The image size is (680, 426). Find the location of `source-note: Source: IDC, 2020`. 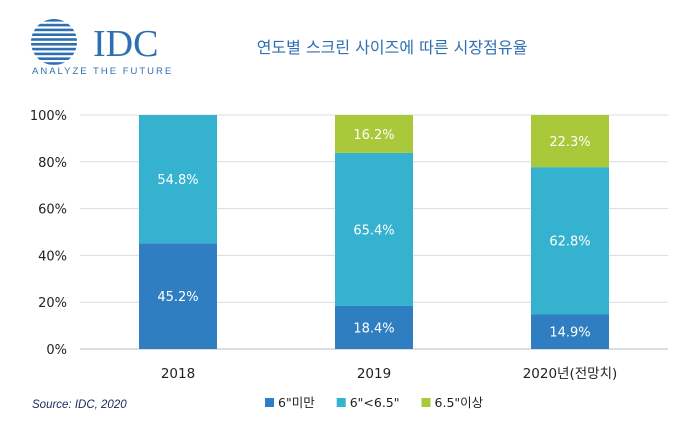

source-note: Source: IDC, 2020 is located at coordinates (79, 405).